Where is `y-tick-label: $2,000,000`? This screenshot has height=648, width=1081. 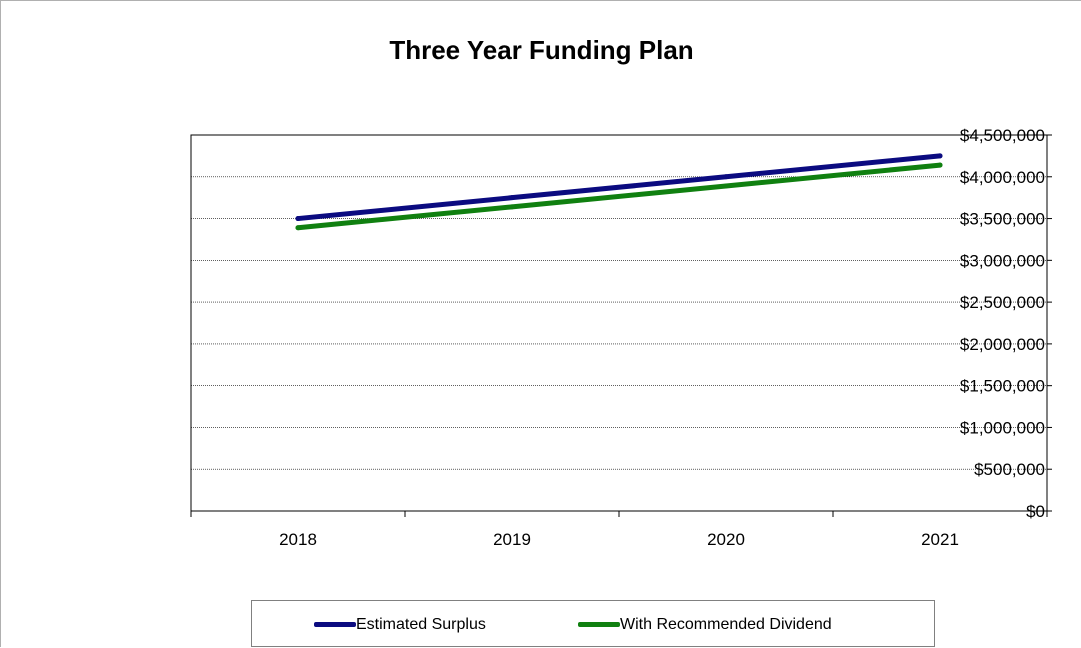 y-tick-label: $2,000,000 is located at coordinates (1002, 344).